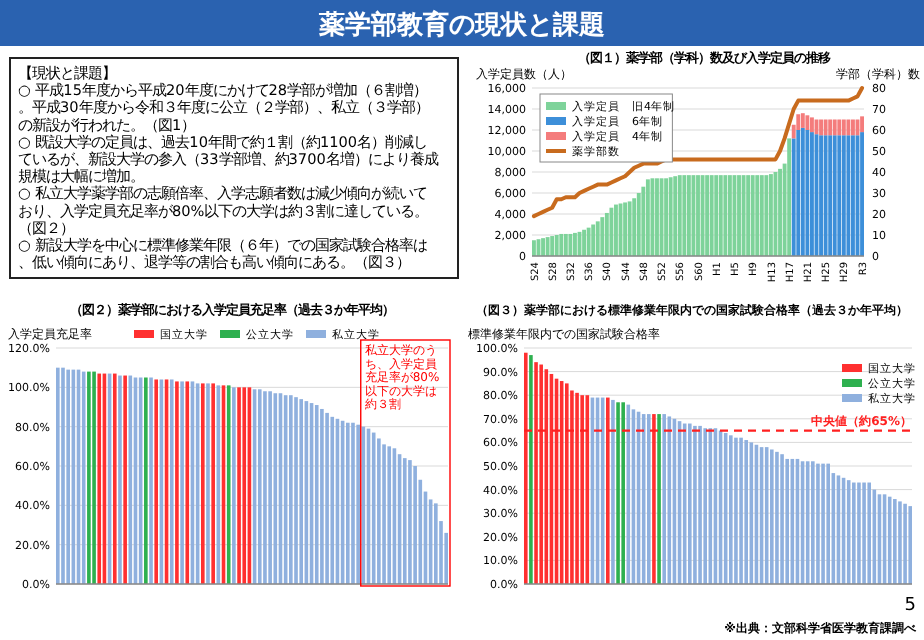 Image resolution: width=924 pixels, height=640 pixels. What do you see at coordinates (461, 25) in the screenshot?
I see `text: 薬学部教育の現状と課題` at bounding box center [461, 25].